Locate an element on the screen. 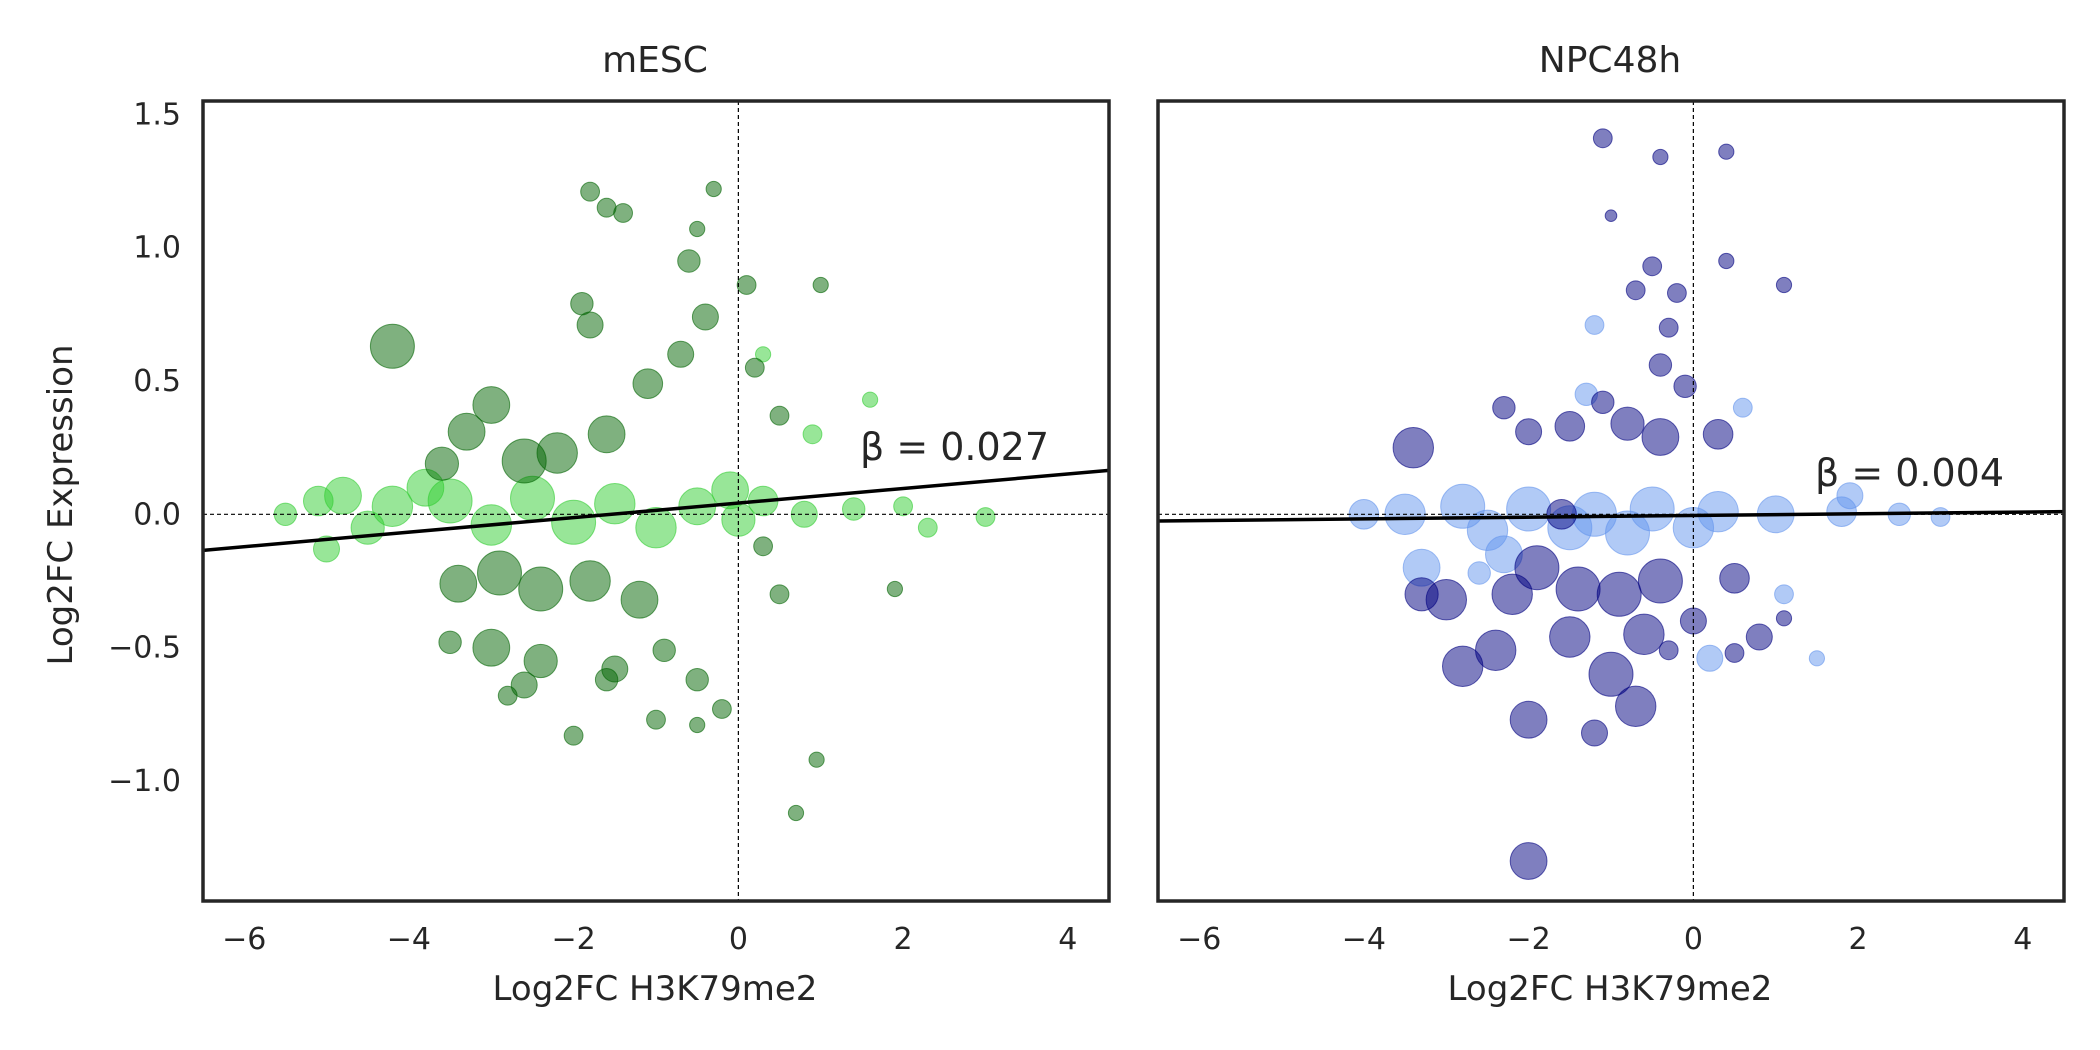 Image resolution: width=2100 pixels, height=1050 pixels. x-tick-label: 0 is located at coordinates (1693, 939).